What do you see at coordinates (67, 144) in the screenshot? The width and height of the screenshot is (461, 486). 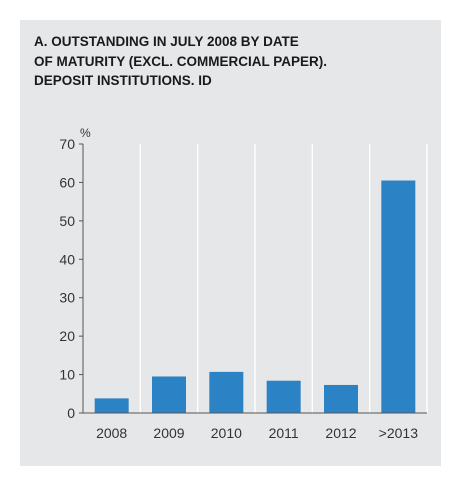 I see `y-tick-label-70: 70` at bounding box center [67, 144].